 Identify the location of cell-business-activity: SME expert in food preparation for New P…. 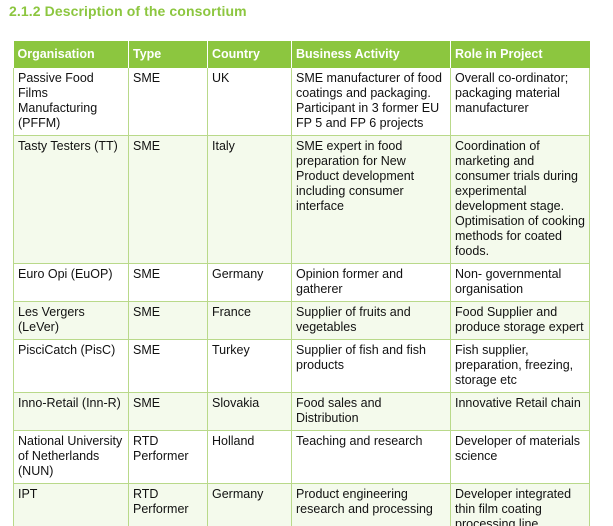
(371, 199).